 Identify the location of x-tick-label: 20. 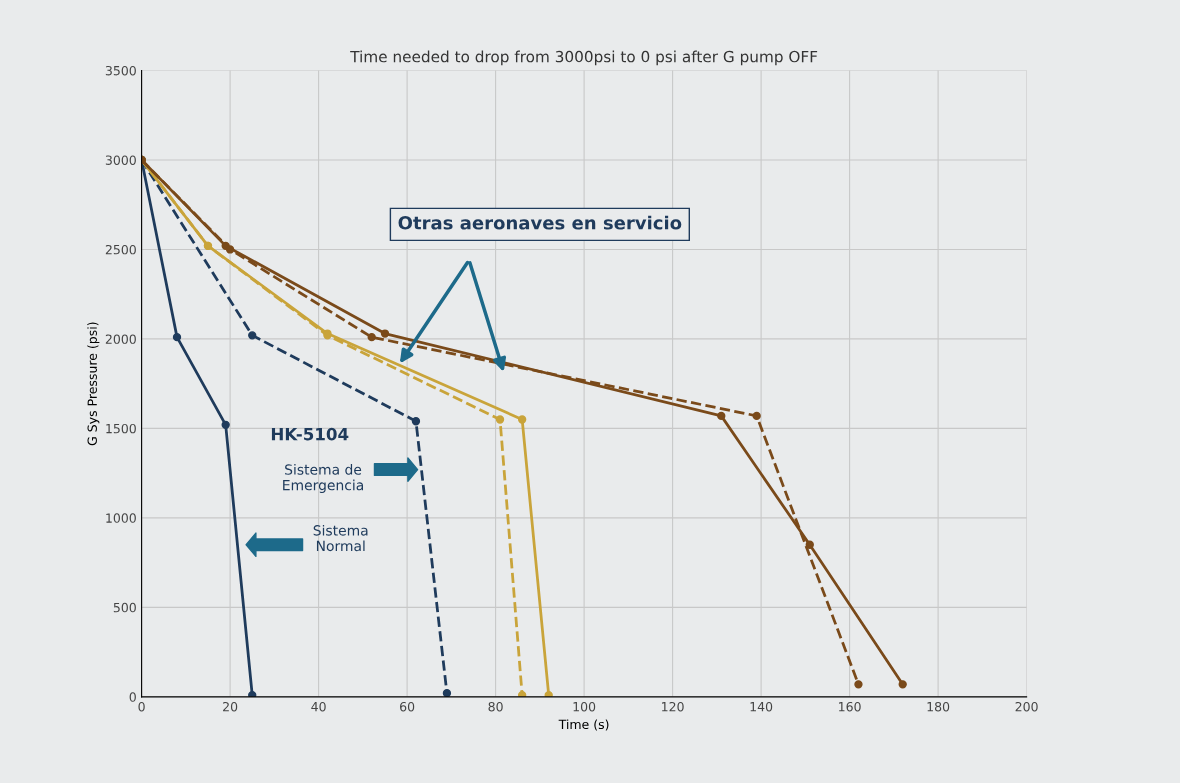
(230, 706).